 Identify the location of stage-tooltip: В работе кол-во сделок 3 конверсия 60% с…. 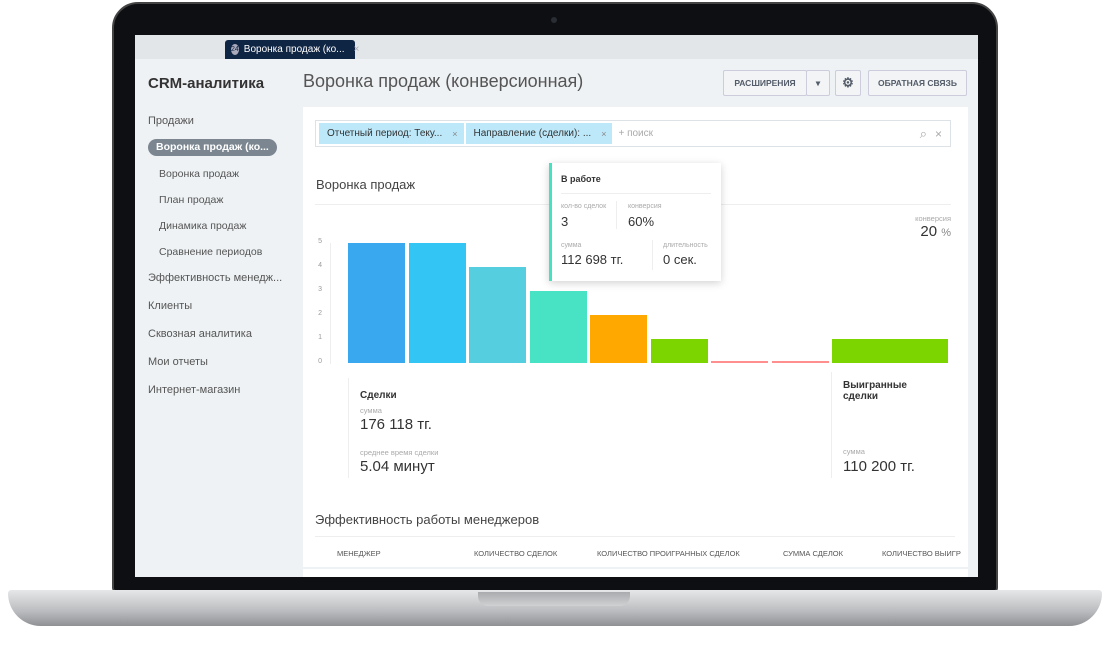
(635, 222).